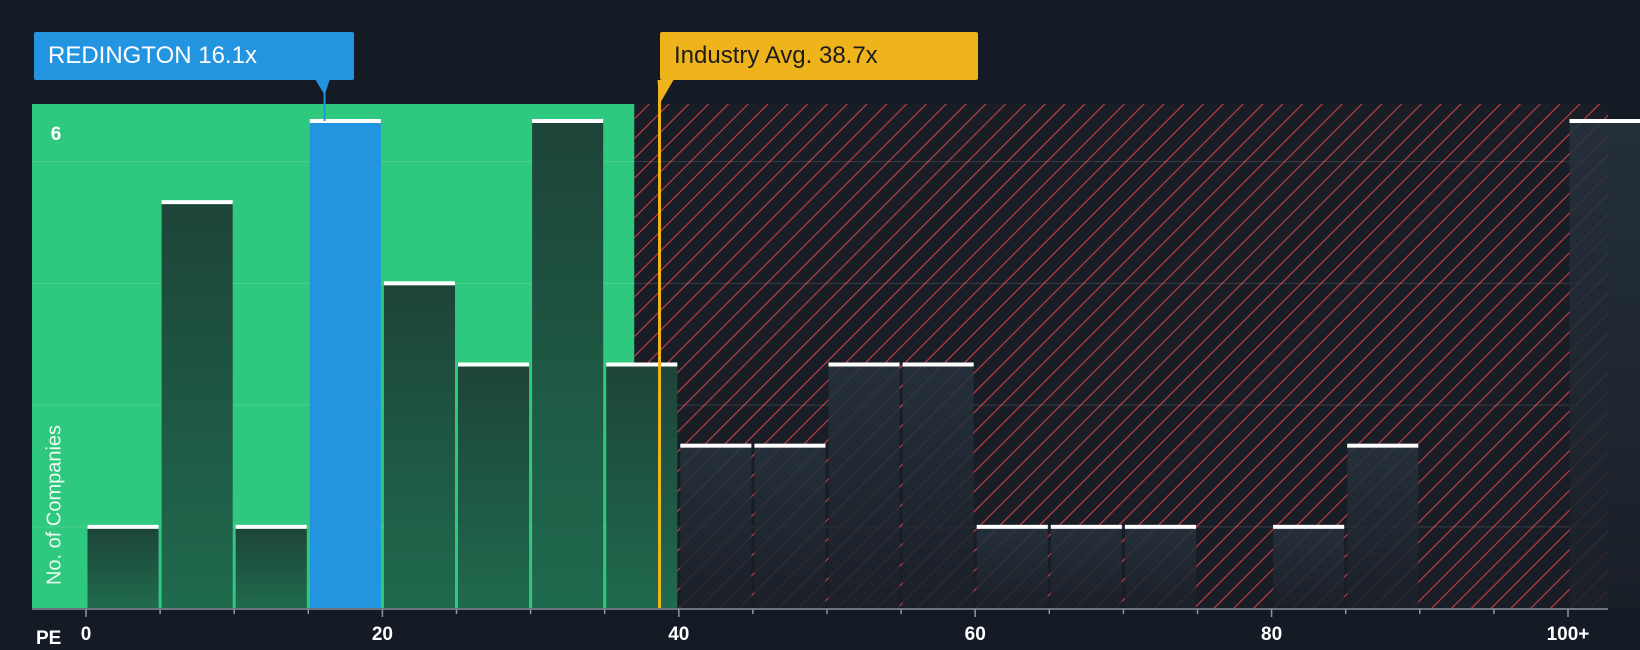  Describe the element at coordinates (1271, 634) in the screenshot. I see `x-tick-label: 80` at that location.